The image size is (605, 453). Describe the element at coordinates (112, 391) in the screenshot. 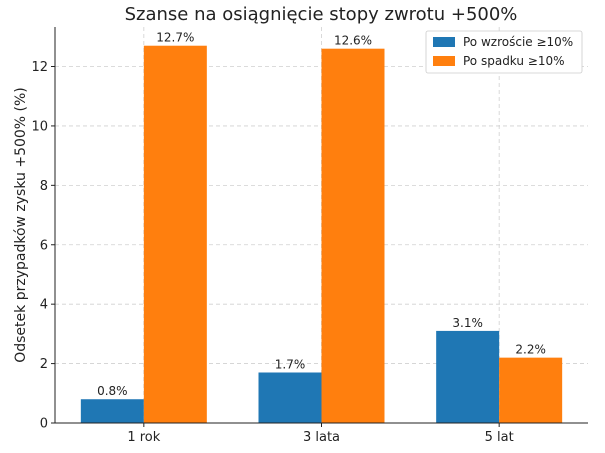

I see `bar-value-label: 0.8%` at that location.